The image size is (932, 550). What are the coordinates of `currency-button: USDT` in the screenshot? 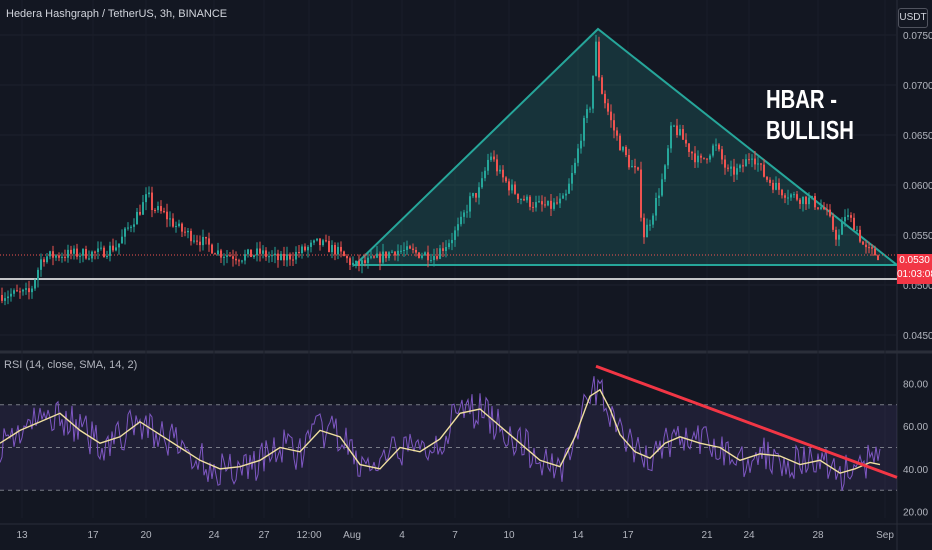 It's located at (913, 18).